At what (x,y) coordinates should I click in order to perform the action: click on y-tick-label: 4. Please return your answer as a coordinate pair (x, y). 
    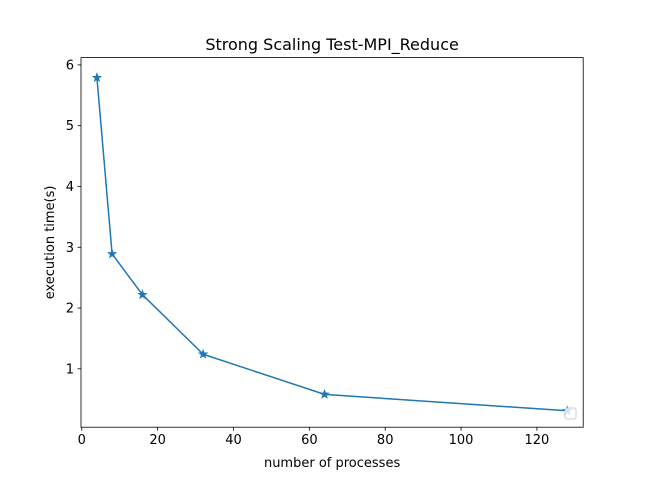
    Looking at the image, I should click on (70, 187).